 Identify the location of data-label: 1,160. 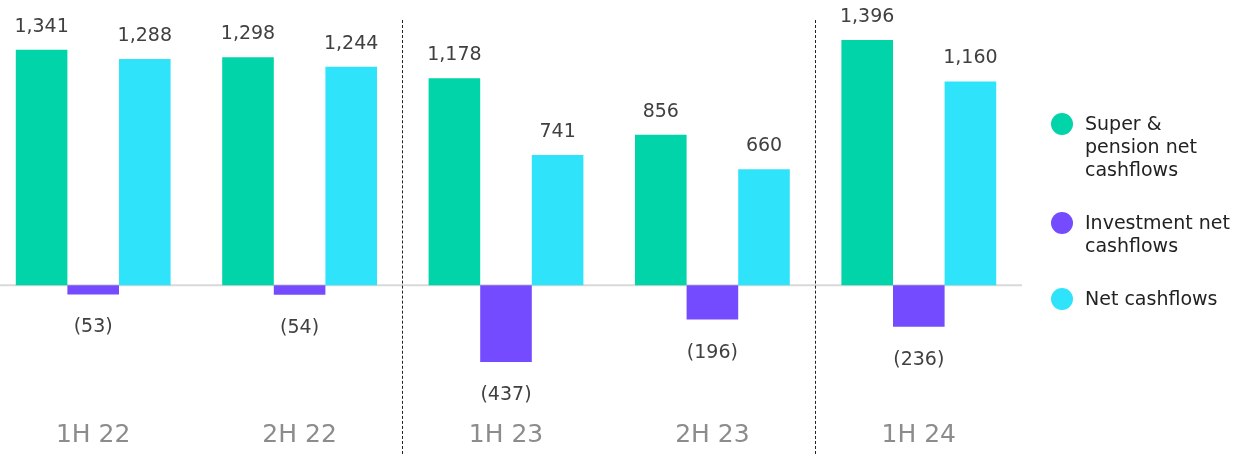
(970, 56).